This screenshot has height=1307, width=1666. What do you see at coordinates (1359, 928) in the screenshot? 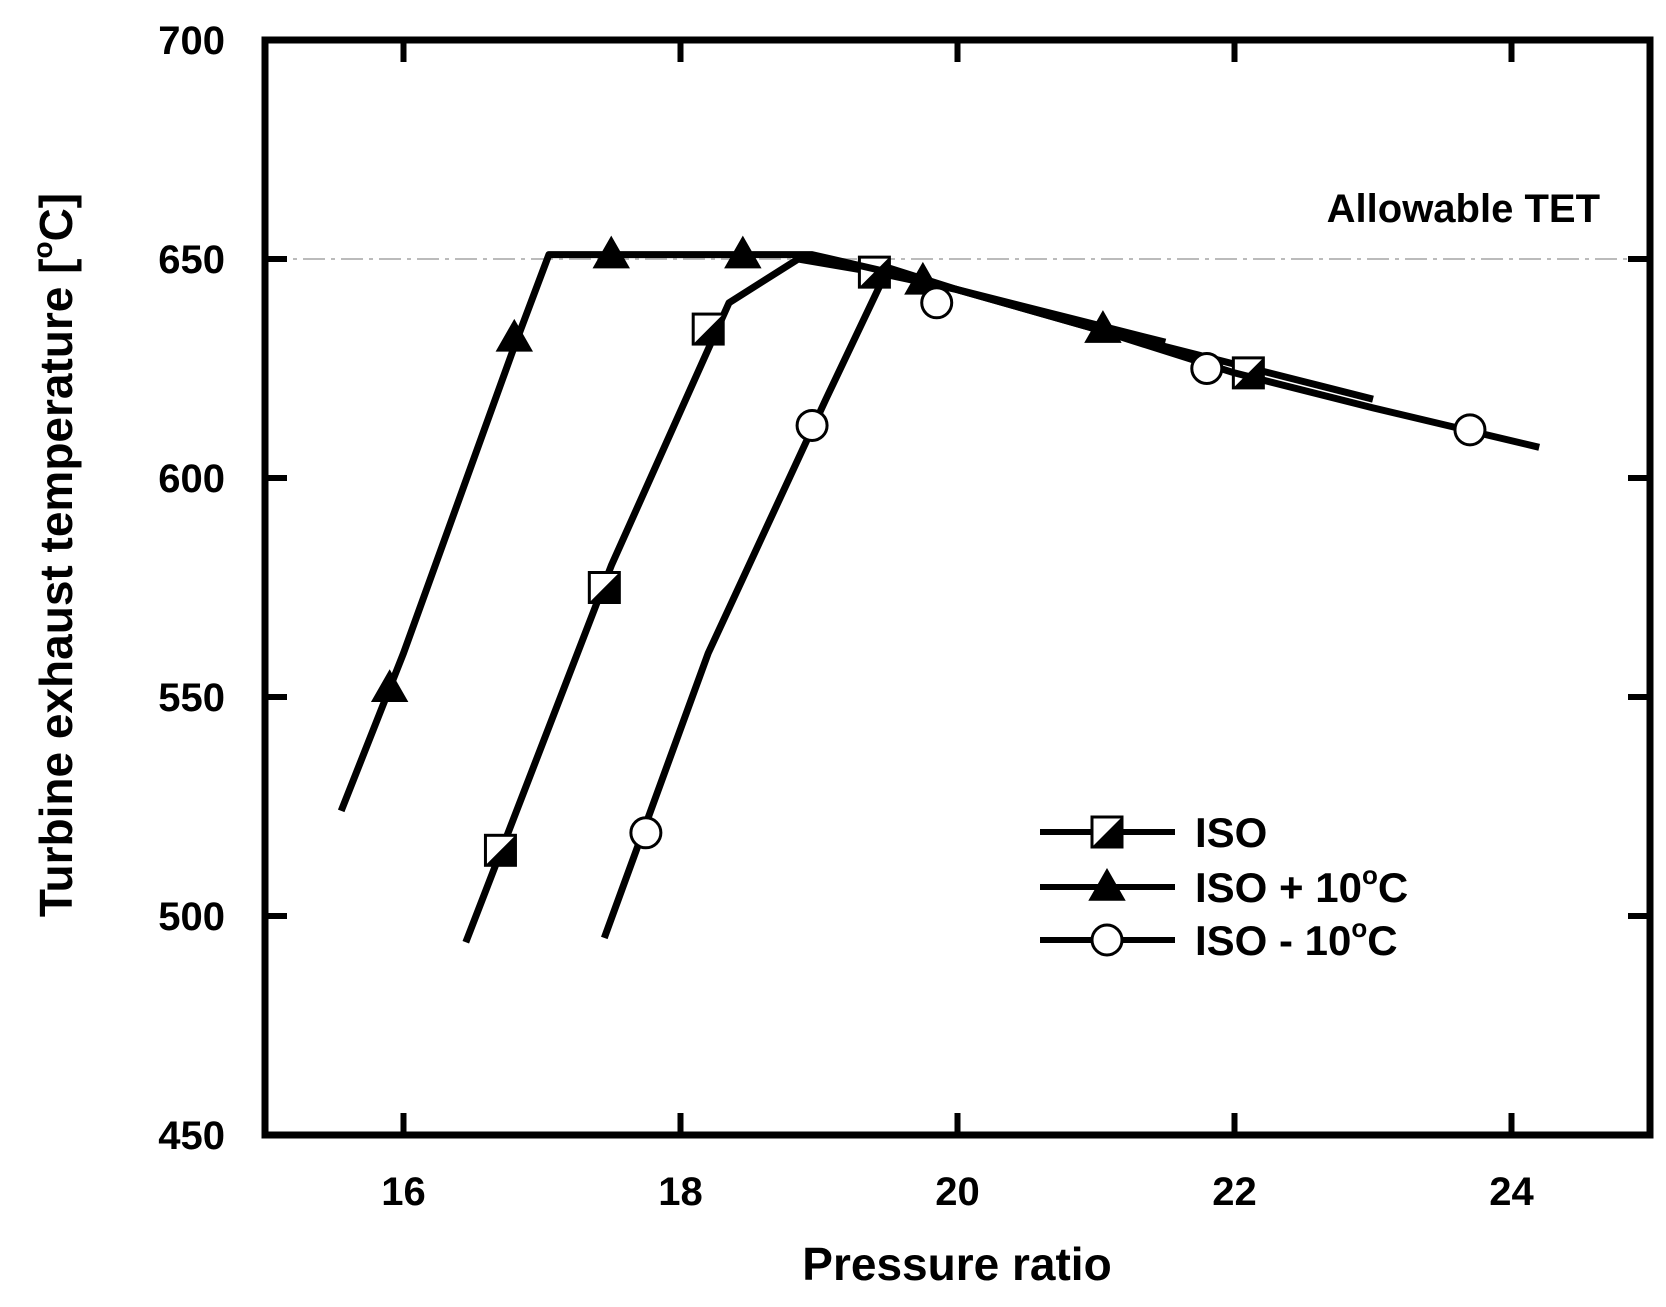
I see `legend-label-iso-minus-10-degree: o` at bounding box center [1359, 928].